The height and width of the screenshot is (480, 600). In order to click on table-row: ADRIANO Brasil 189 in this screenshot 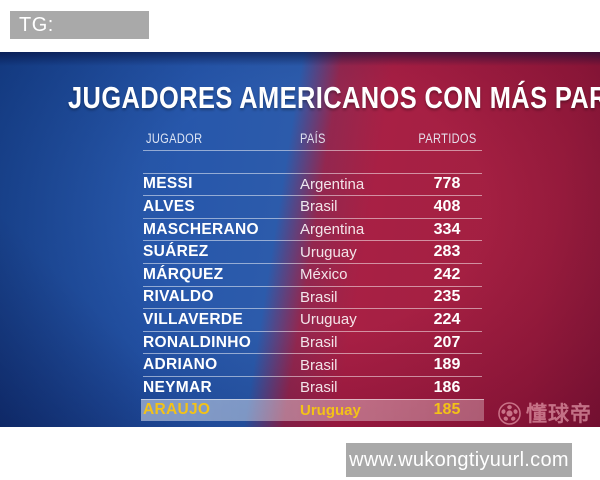, I will do `click(312, 364)`.